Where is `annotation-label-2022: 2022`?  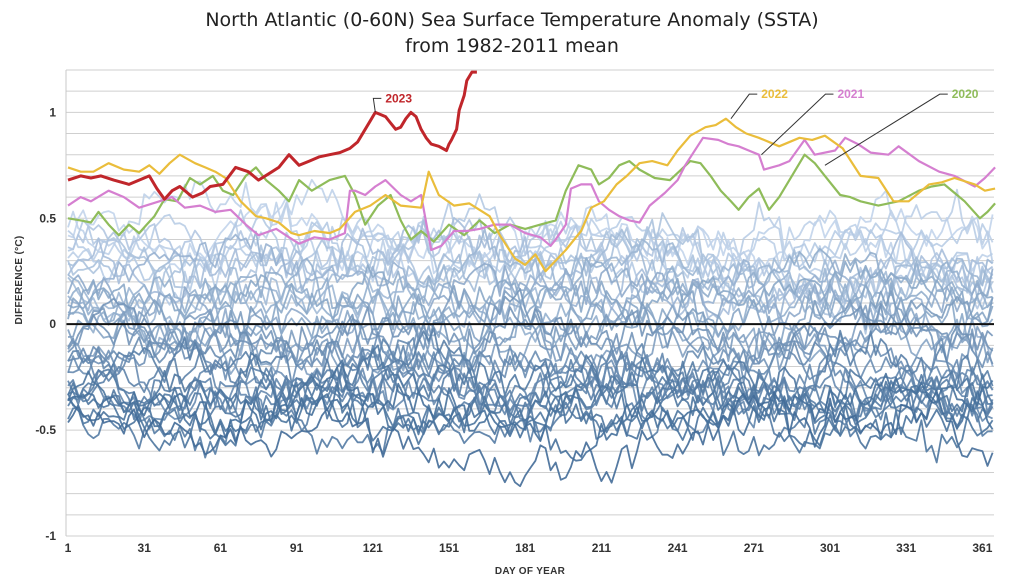
annotation-label-2022: 2022 is located at coordinates (774, 94).